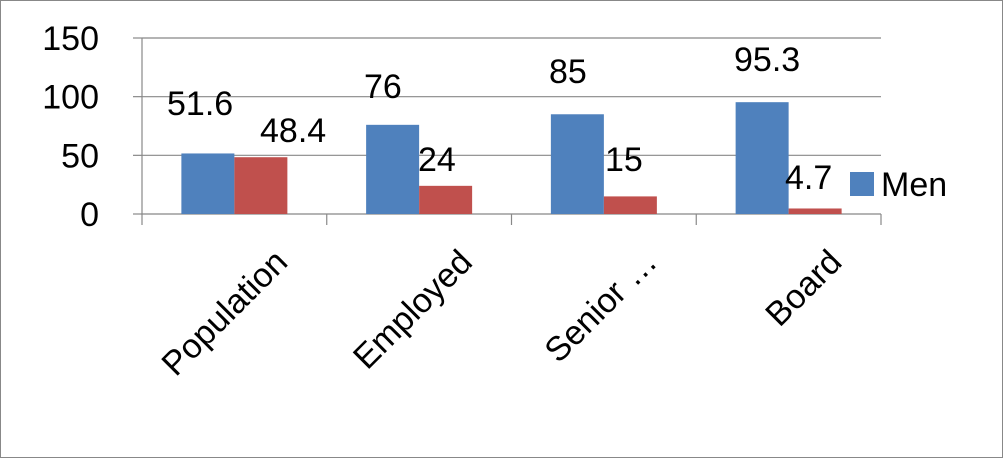 Image resolution: width=1003 pixels, height=459 pixels. What do you see at coordinates (803, 288) in the screenshot?
I see `x-category-label: Board` at bounding box center [803, 288].